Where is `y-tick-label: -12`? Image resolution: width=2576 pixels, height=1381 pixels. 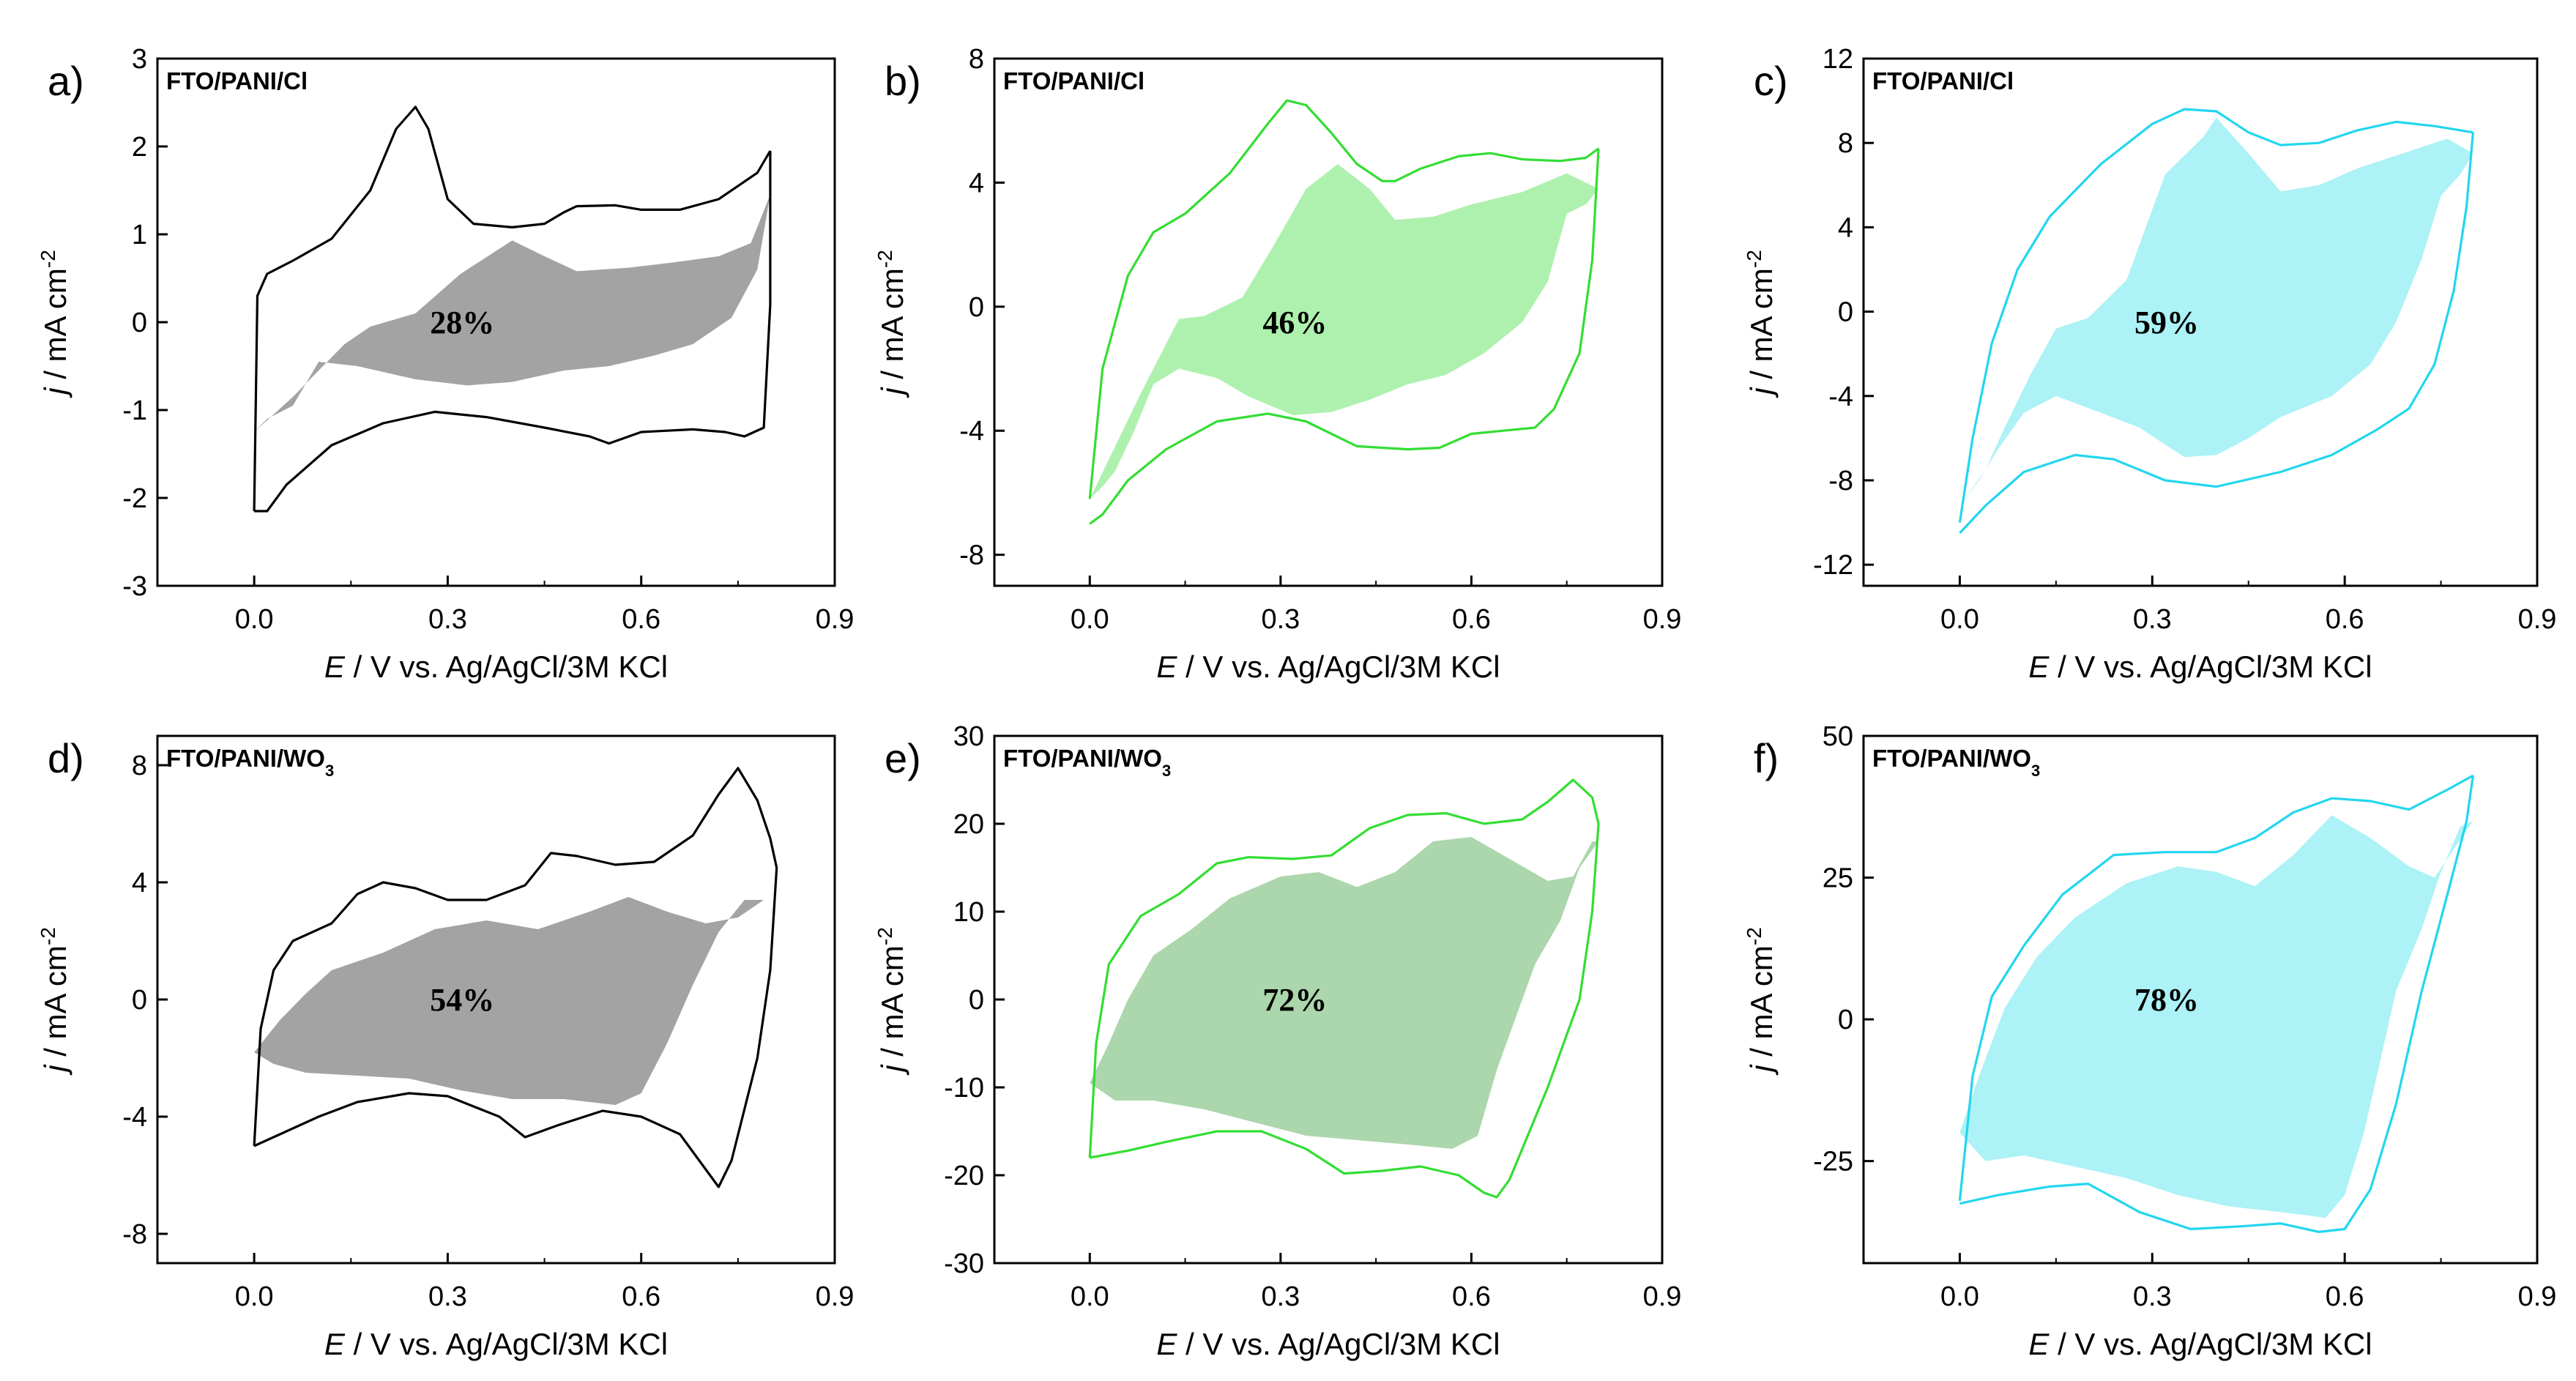 y-tick-label: -12 is located at coordinates (1833, 565).